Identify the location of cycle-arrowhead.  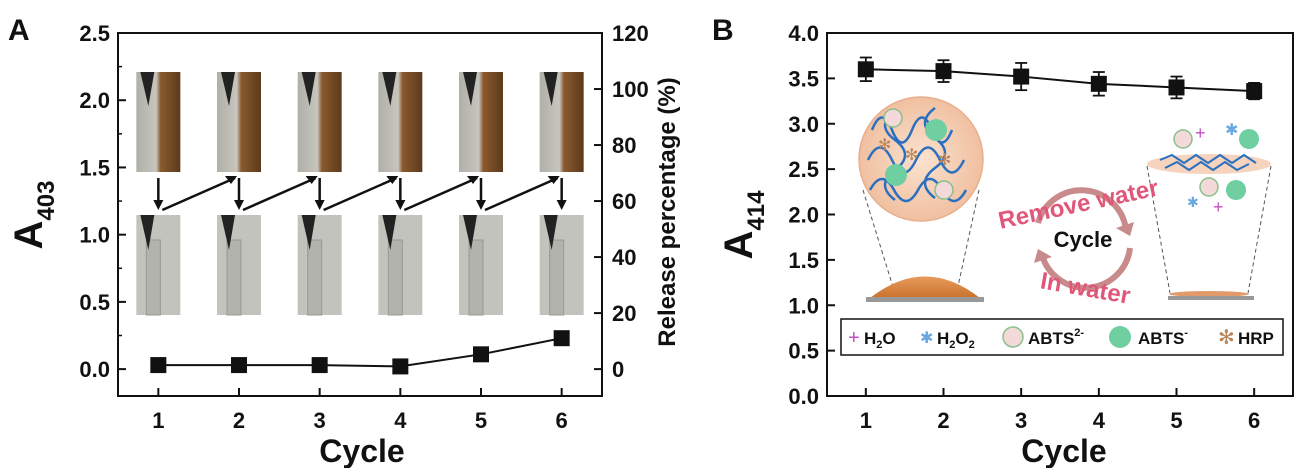
(1125, 229).